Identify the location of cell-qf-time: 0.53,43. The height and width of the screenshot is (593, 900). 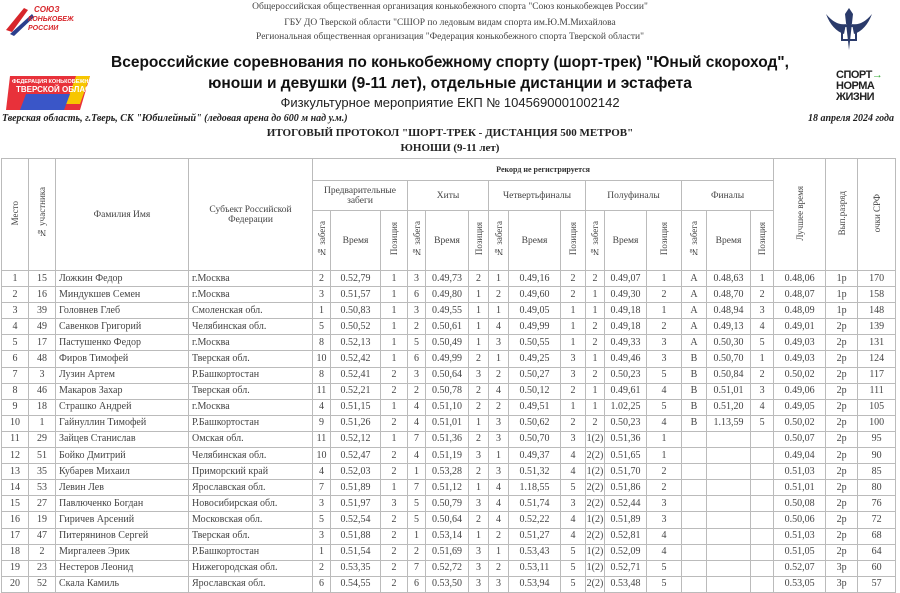
(534, 552).